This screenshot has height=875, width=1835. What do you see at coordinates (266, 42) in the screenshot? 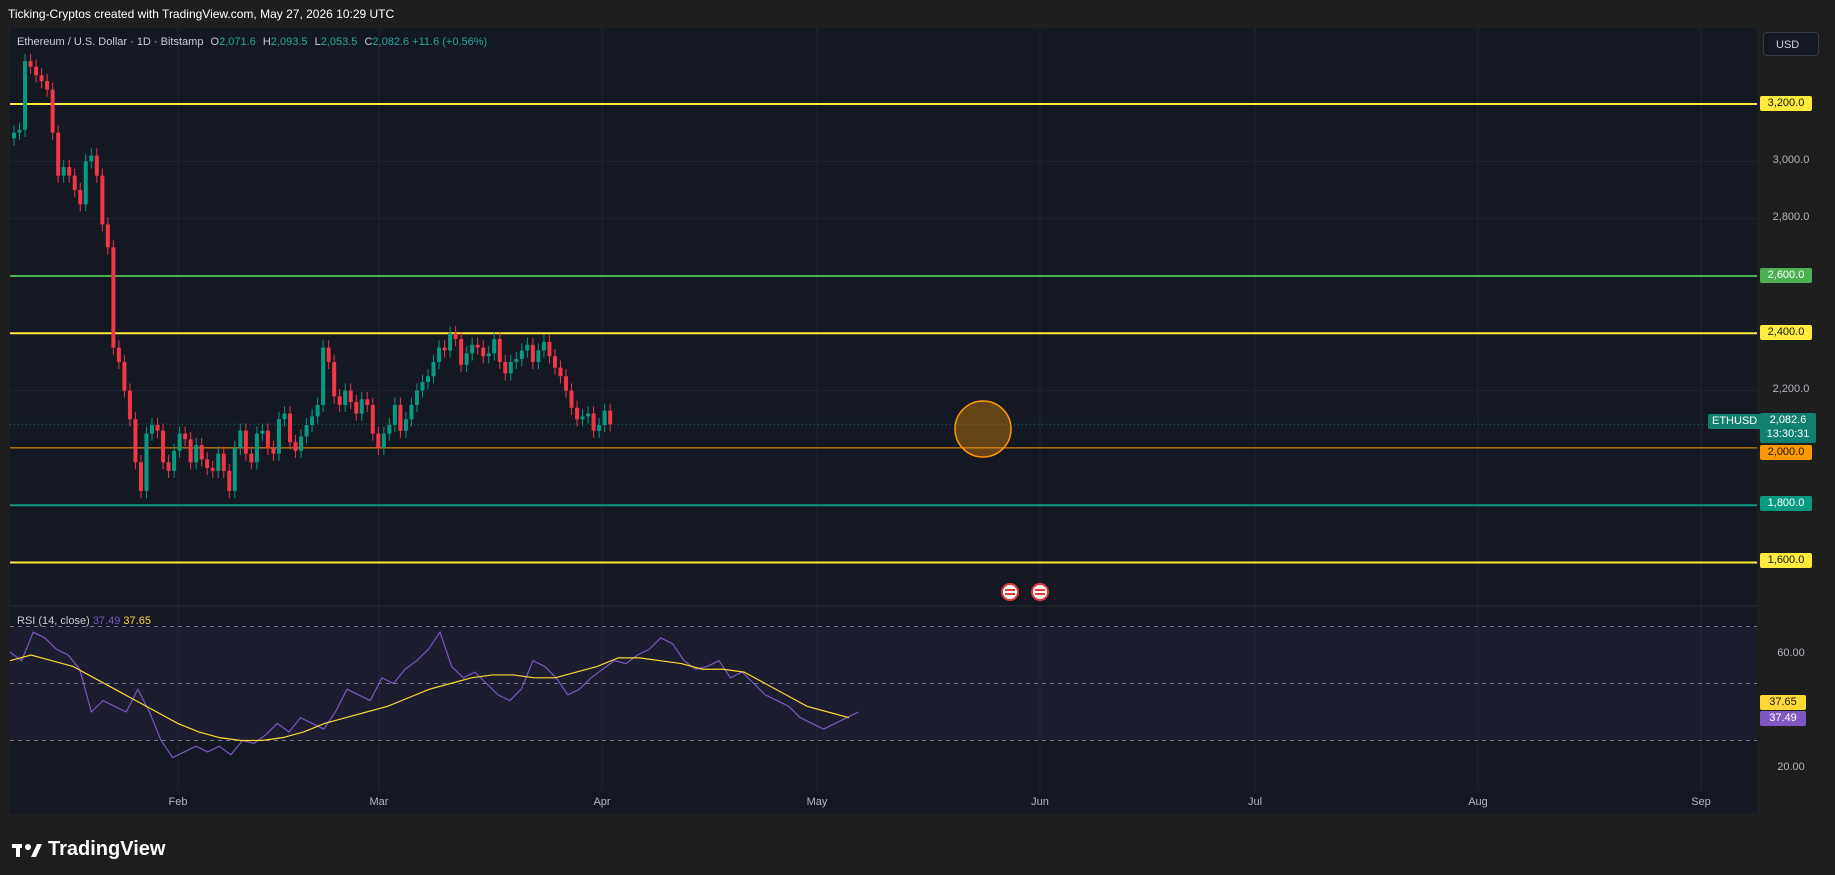
I see `high-key: H` at bounding box center [266, 42].